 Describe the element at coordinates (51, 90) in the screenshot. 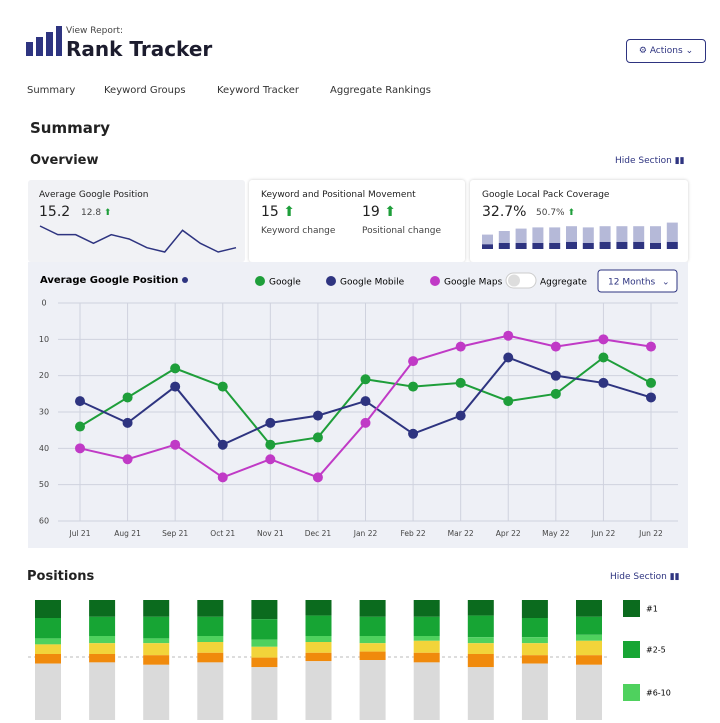

I see `nav-tab: Summary` at that location.